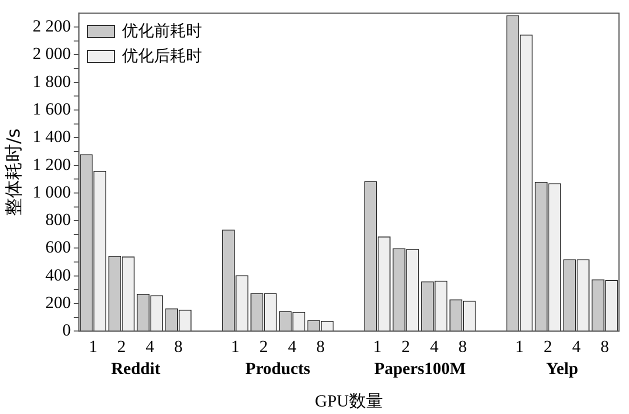  What do you see at coordinates (162, 31) in the screenshot?
I see `legend-label: 优化前耗时` at bounding box center [162, 31].